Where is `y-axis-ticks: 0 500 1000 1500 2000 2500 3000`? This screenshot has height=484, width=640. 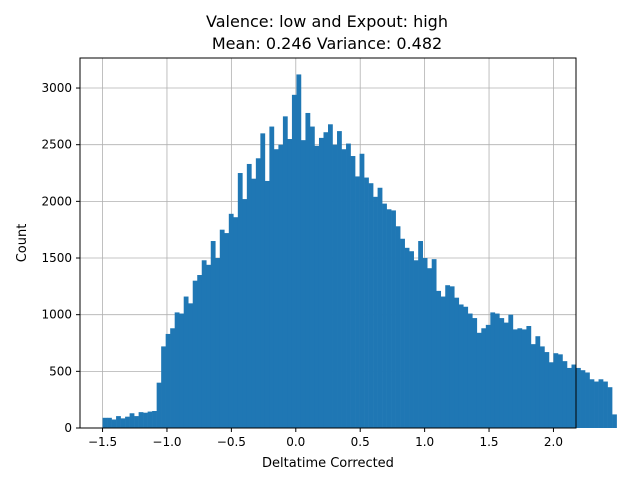 y-axis-ticks: 0 500 1000 1500 2000 2500 3000 is located at coordinates (60, 258).